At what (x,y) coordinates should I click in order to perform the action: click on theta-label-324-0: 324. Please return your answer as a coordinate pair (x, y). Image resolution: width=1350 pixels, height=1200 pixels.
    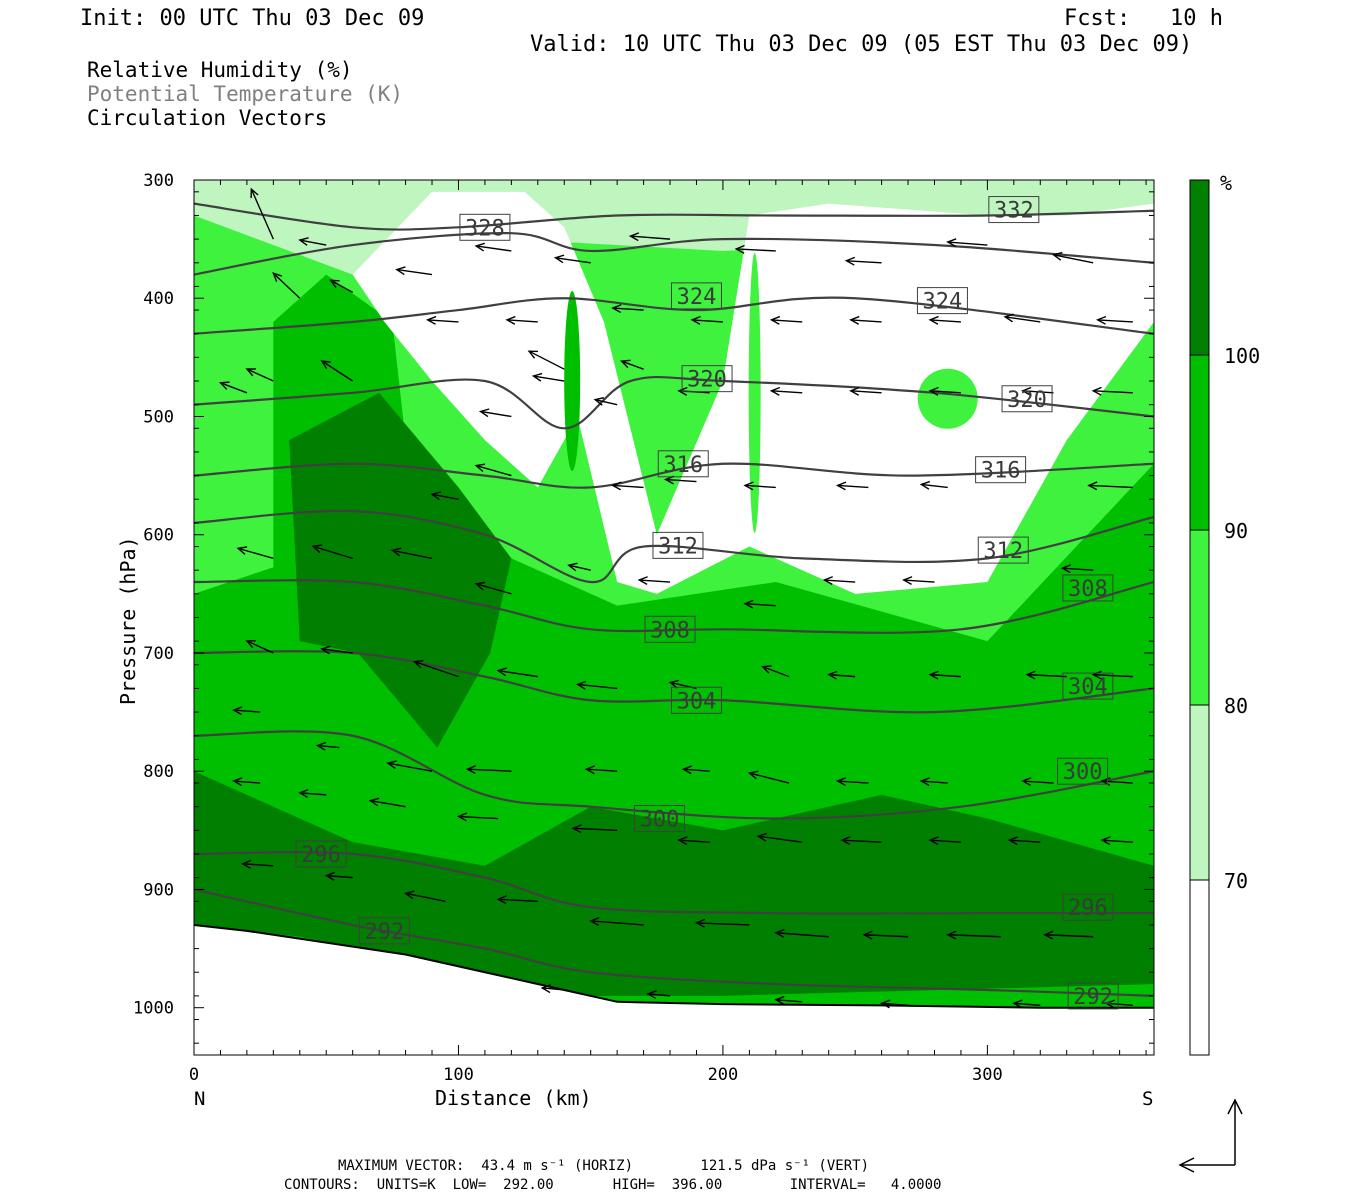
    Looking at the image, I should click on (697, 297).